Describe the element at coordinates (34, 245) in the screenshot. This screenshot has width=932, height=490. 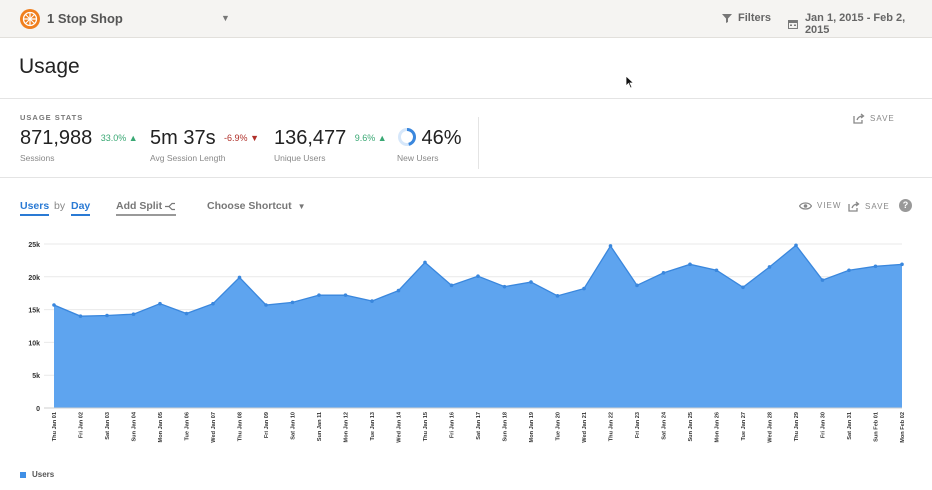
I see `y-tick-label: 25k` at that location.